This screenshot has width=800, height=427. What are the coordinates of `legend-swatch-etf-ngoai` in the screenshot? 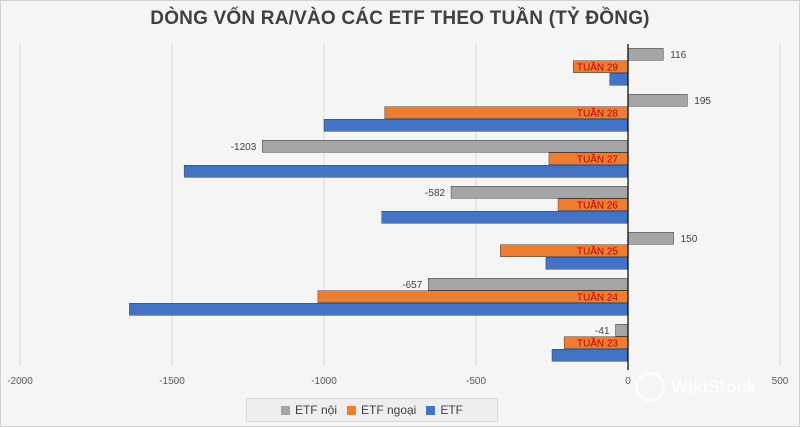 It's located at (351, 410).